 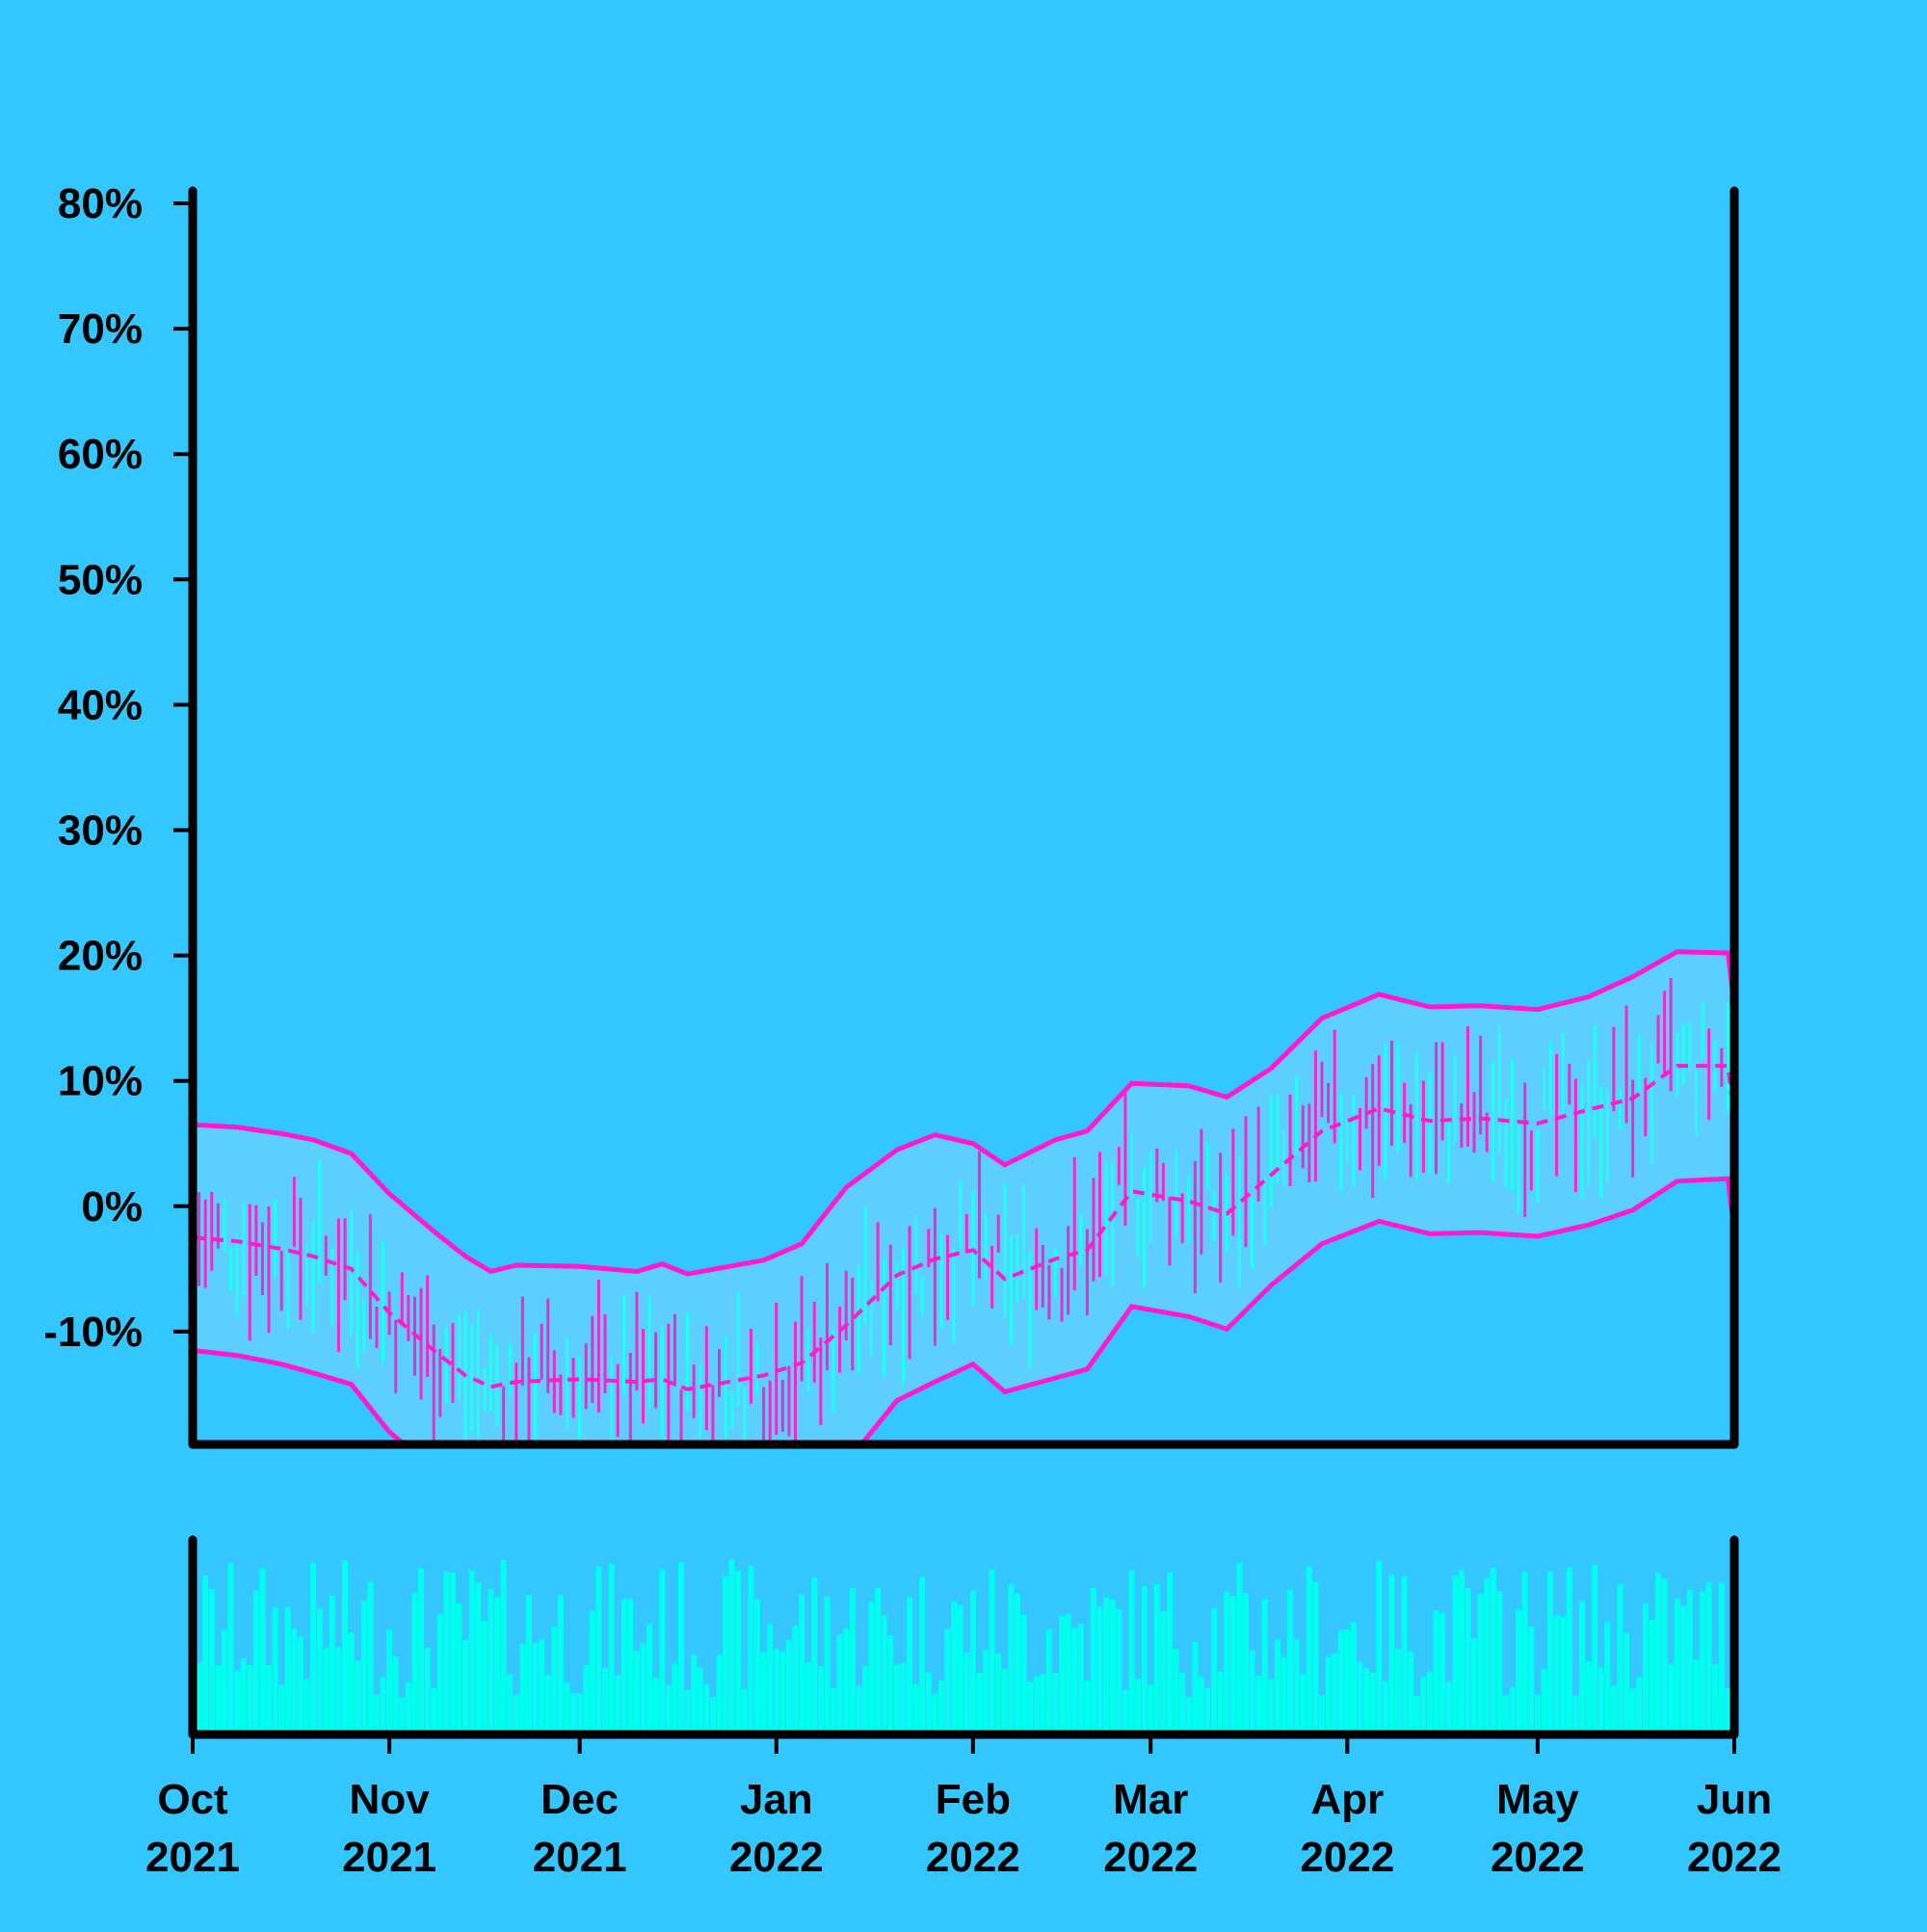 I want to click on y-tick-label: 0%, so click(x=112, y=1207).